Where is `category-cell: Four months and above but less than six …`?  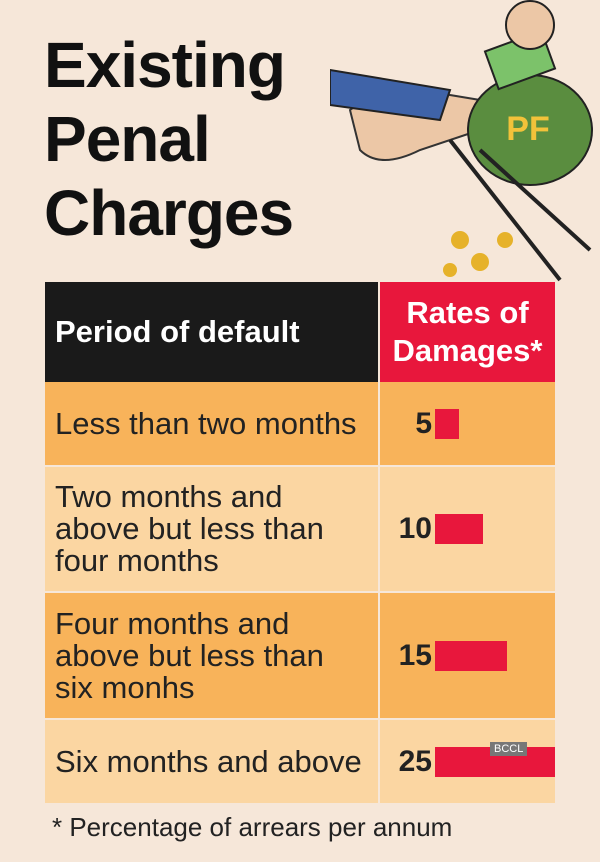 category-cell: Four months and above but less than six … is located at coordinates (211, 655).